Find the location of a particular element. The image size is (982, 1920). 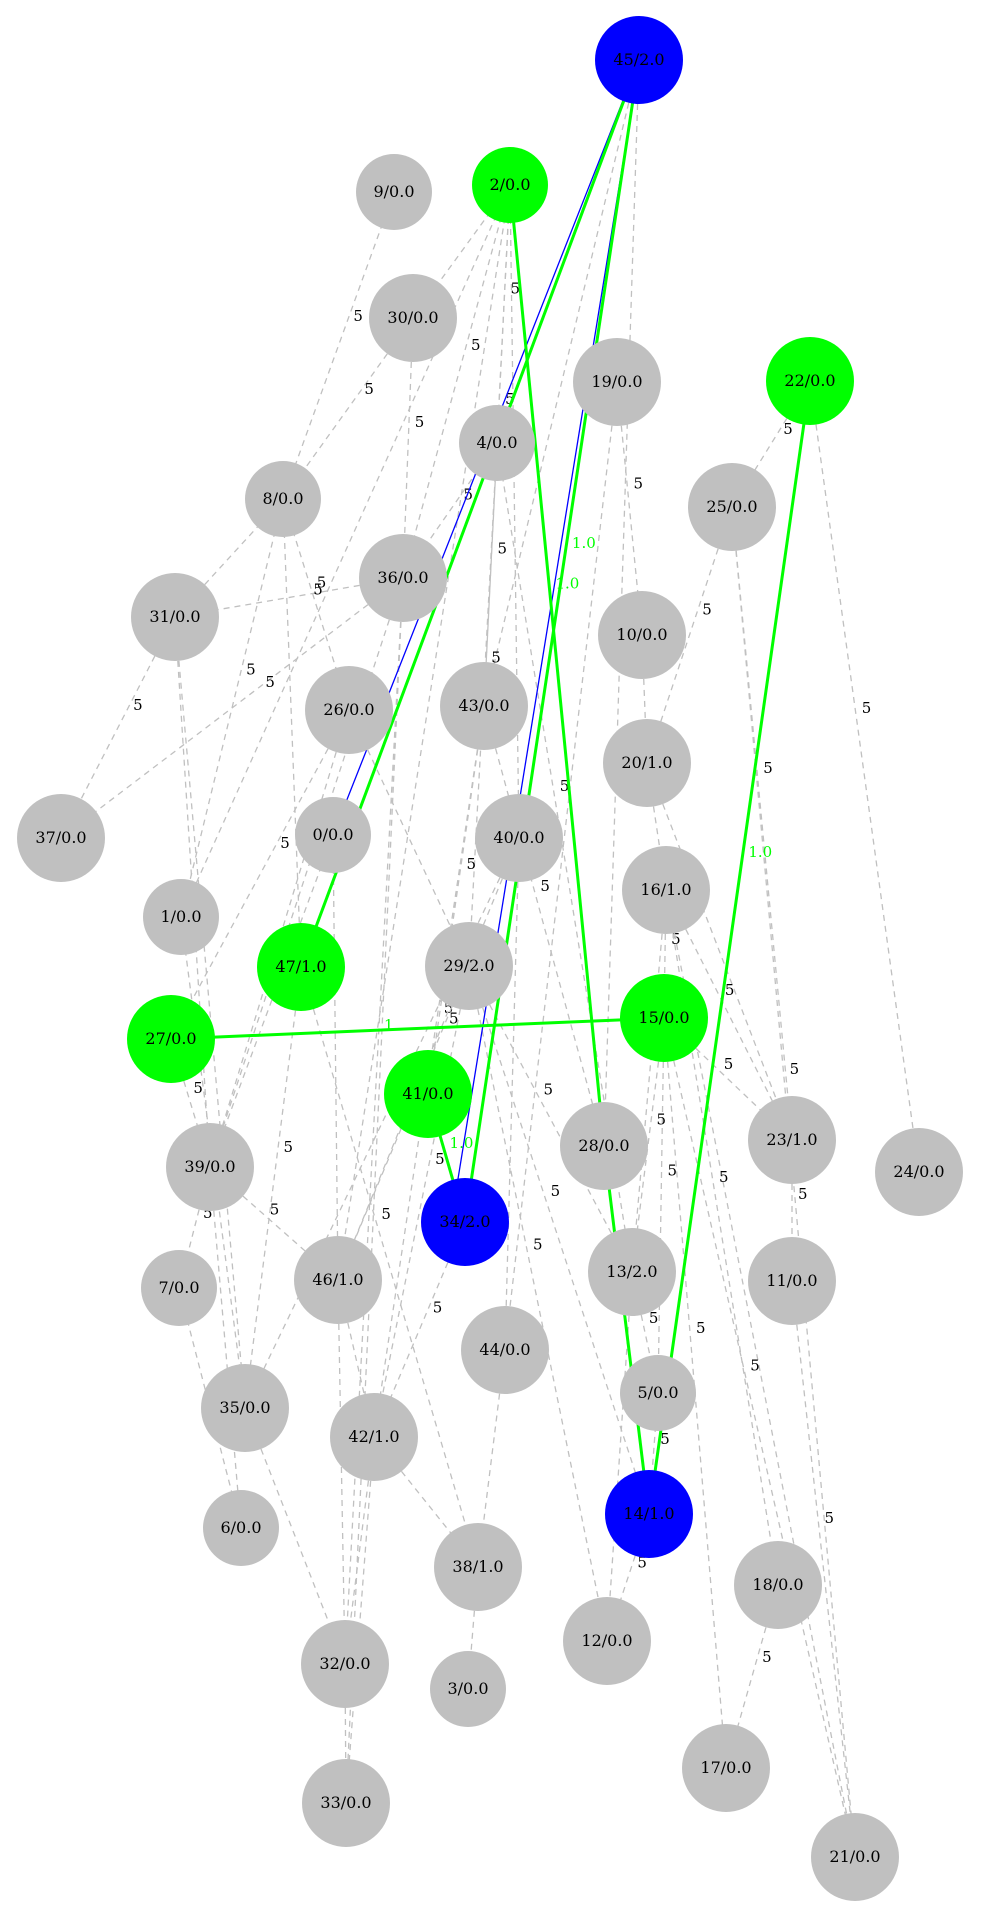

node-28: 28/0.0 is located at coordinates (604, 1146).